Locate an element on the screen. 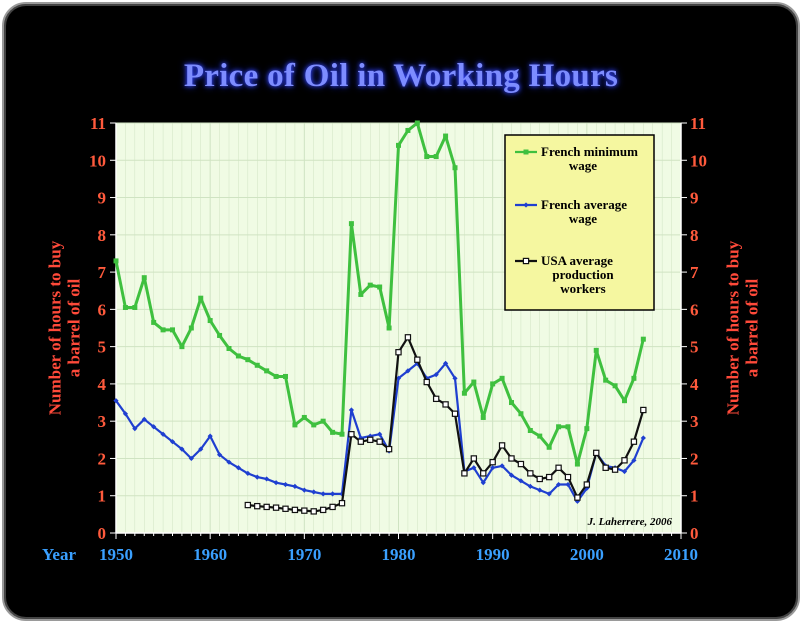 This screenshot has width=802, height=623. y-tick-label-right: 6 is located at coordinates (694, 309).